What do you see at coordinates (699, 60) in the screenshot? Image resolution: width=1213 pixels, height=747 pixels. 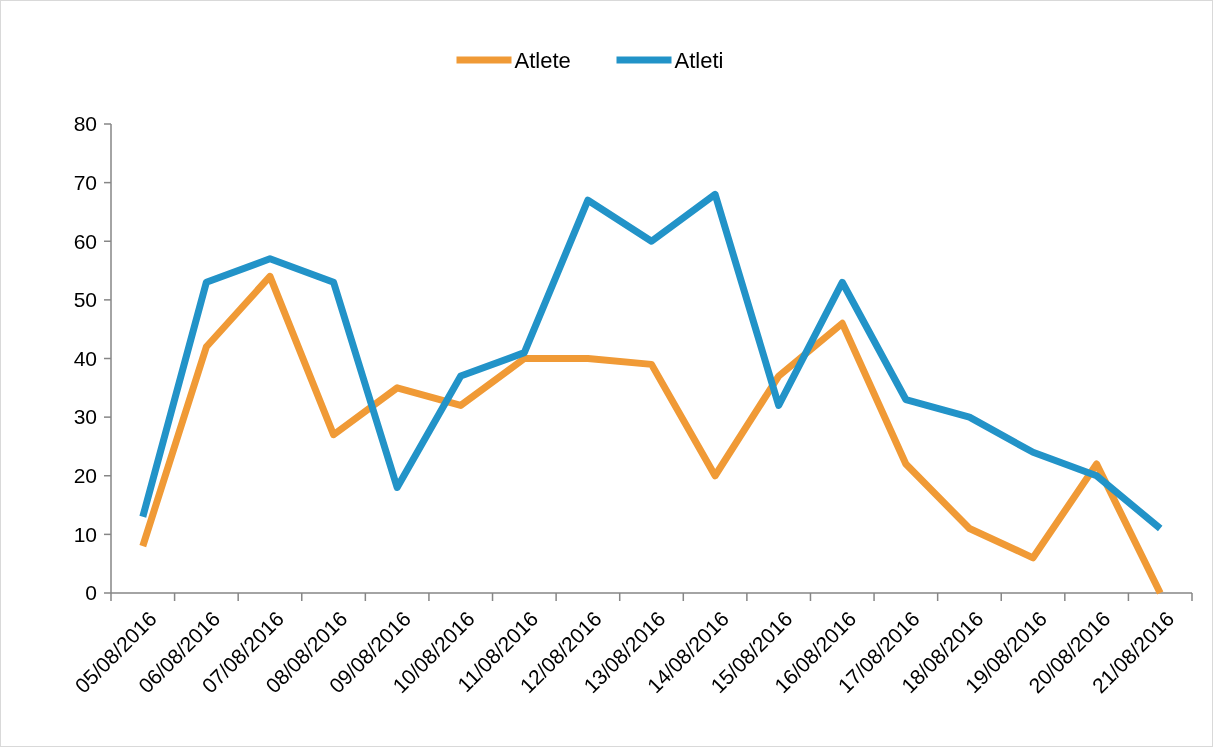 I see `legend-label: Atleti` at bounding box center [699, 60].